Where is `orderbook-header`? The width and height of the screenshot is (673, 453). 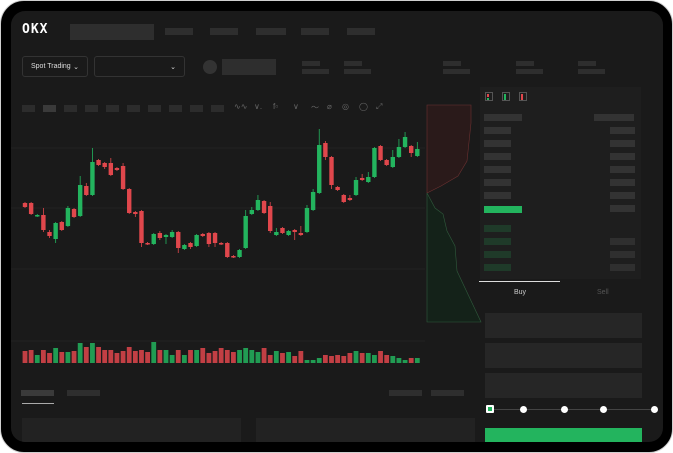
orderbook-header is located at coordinates (503, 117).